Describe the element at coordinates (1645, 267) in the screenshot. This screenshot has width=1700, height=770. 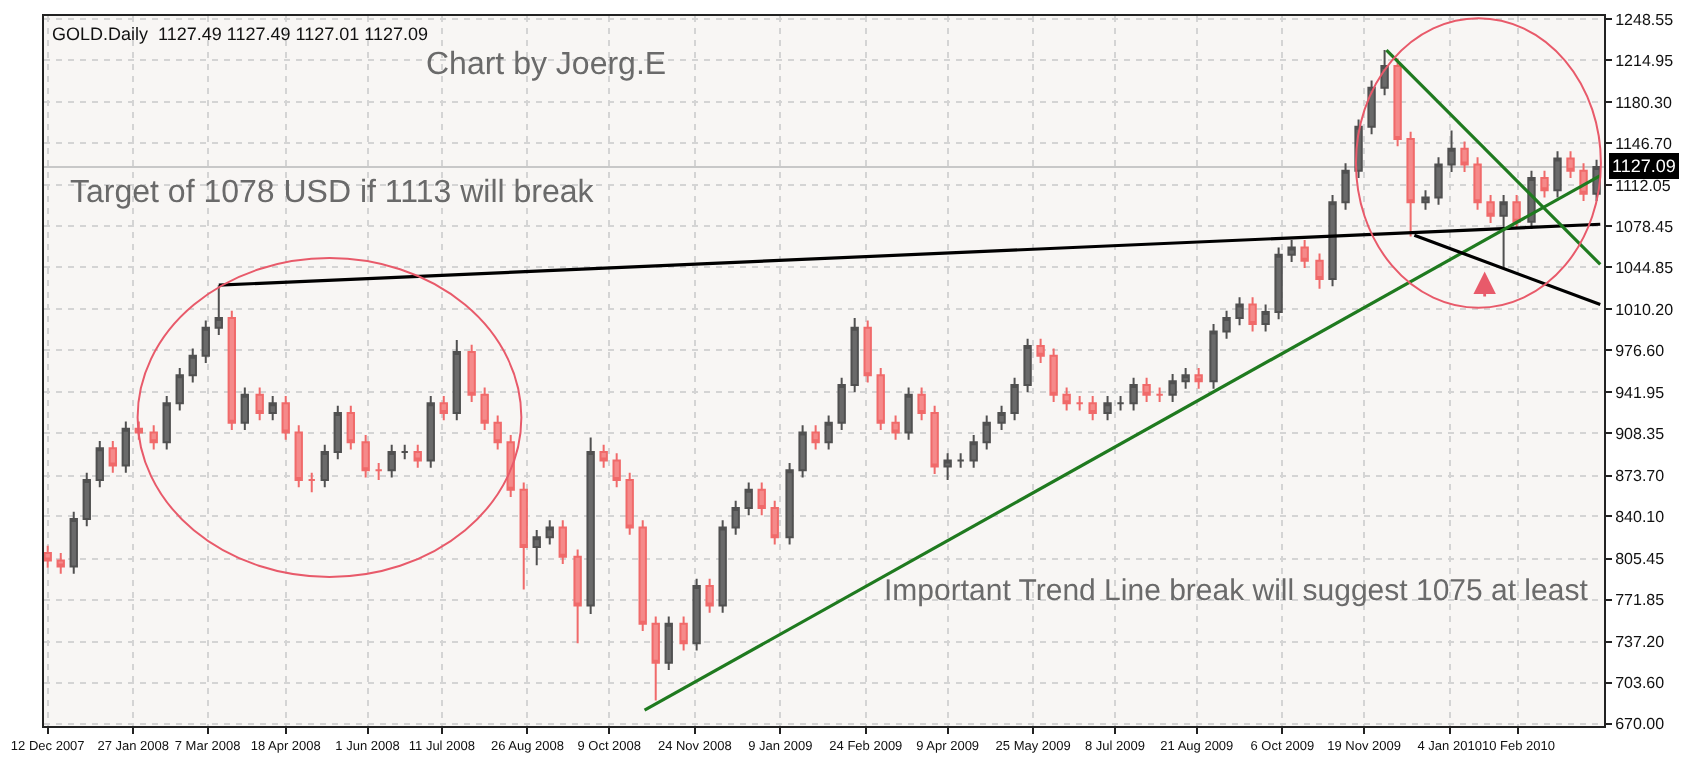
I see `y-tick-label: 1044.85` at that location.